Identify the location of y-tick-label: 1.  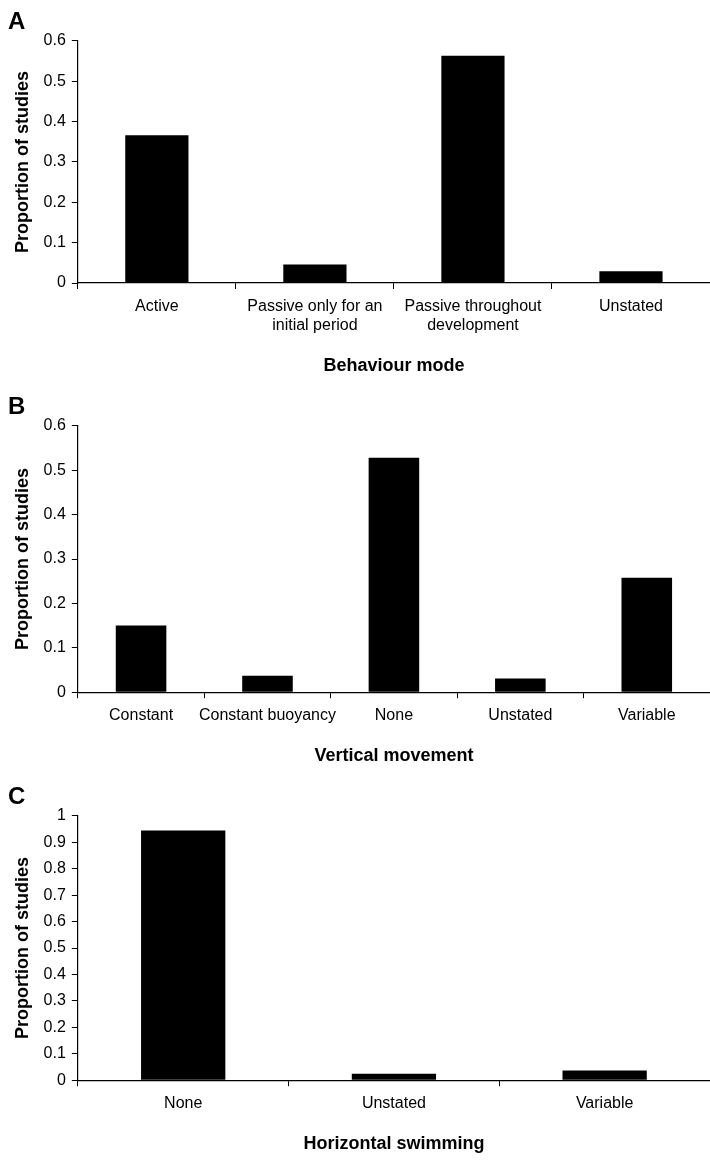
(61, 815).